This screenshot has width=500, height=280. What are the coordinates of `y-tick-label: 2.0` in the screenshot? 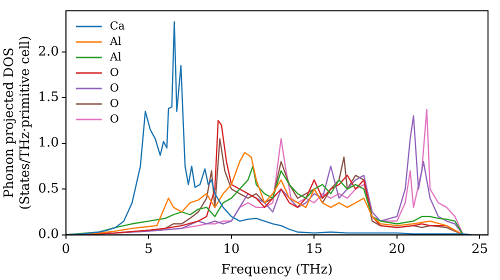 It's located at (48, 52).